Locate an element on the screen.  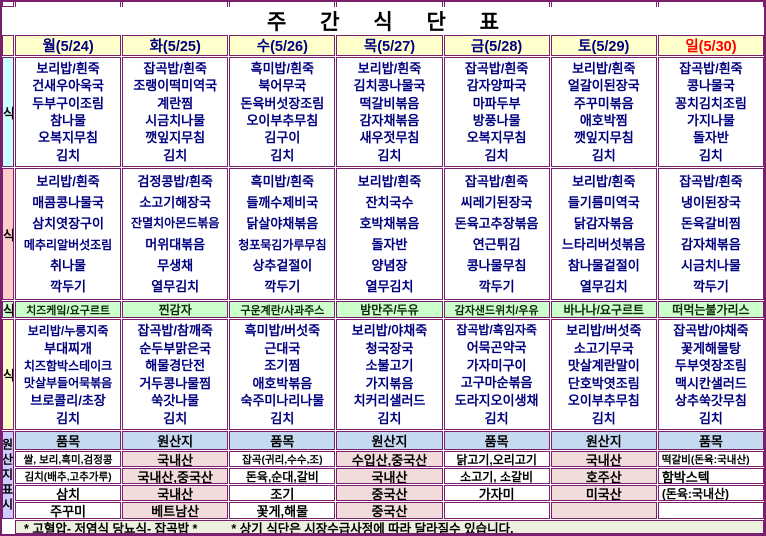
origin-item-cell: 삼치 is located at coordinates (68, 493).